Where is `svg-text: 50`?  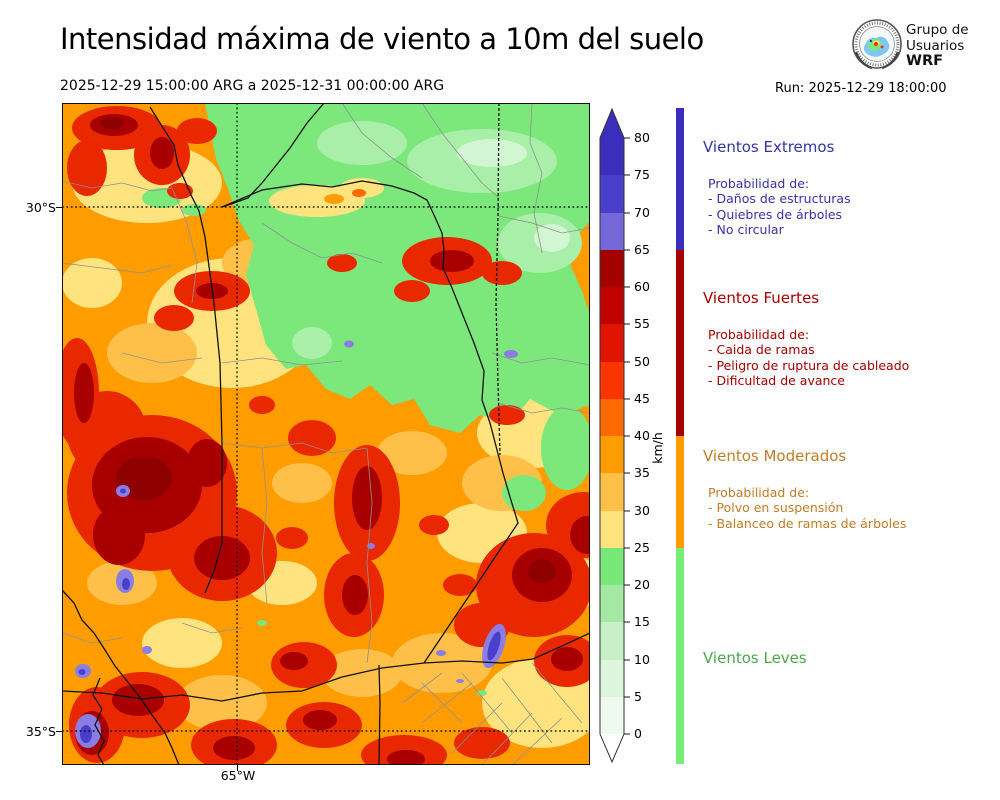
svg-text: 50 is located at coordinates (642, 361).